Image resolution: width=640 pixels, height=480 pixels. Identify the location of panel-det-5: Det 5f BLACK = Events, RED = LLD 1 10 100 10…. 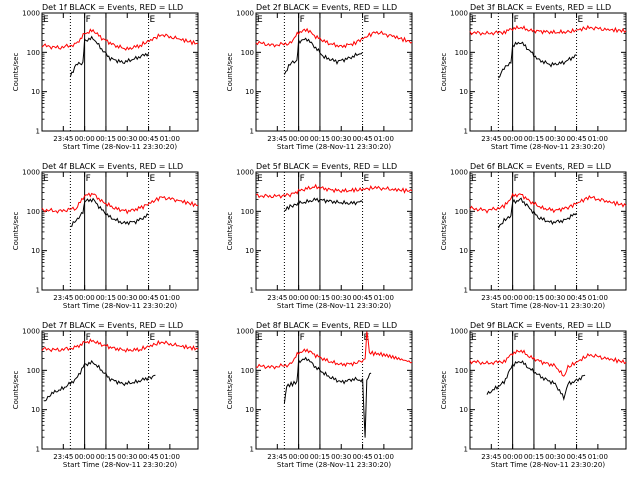
(319, 236).